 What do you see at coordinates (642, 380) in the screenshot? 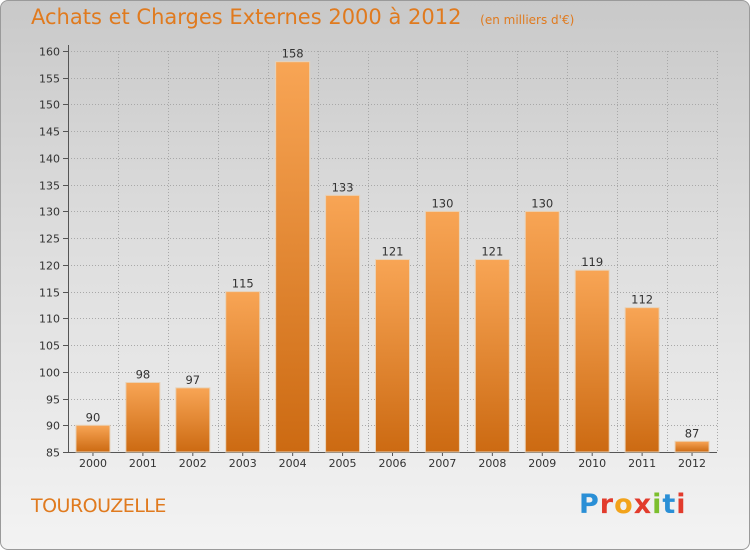
I see `bar-2011` at bounding box center [642, 380].